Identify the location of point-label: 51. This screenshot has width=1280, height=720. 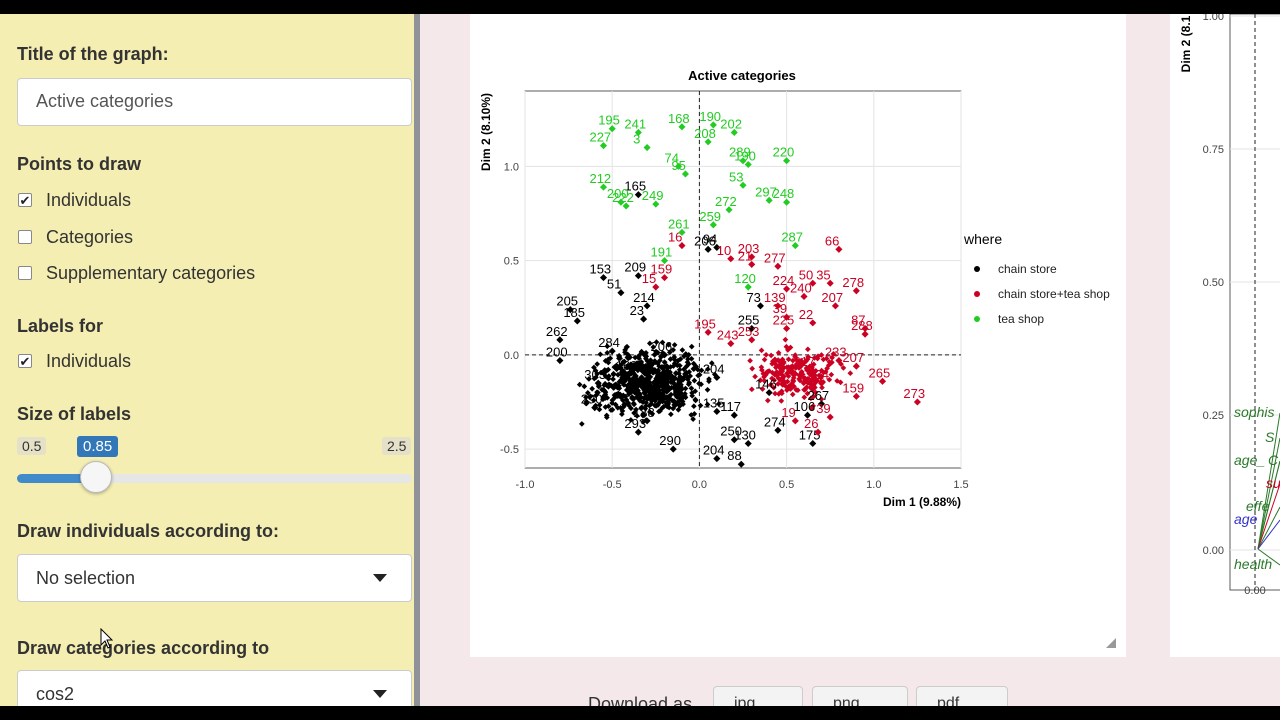
(614, 284).